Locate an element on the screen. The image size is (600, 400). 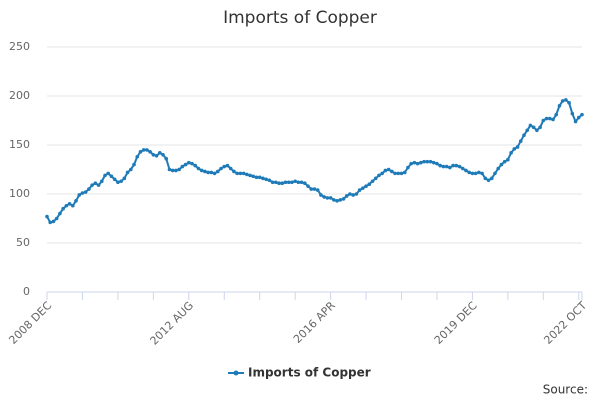
y-tick-label: 200 is located at coordinates (19, 95).